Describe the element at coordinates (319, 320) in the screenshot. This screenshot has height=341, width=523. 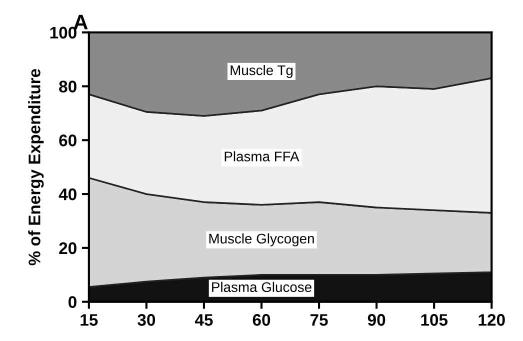
I see `x-tick-label: 75` at that location.